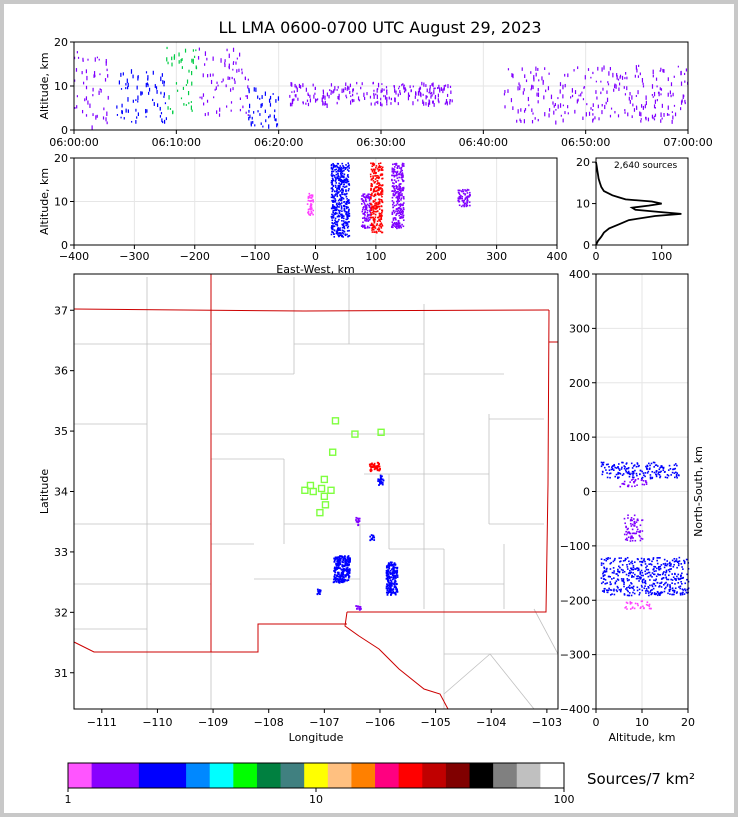 This screenshot has width=738, height=817. Describe the element at coordinates (380, 722) in the screenshot. I see `x-tick-label: −106` at that location.